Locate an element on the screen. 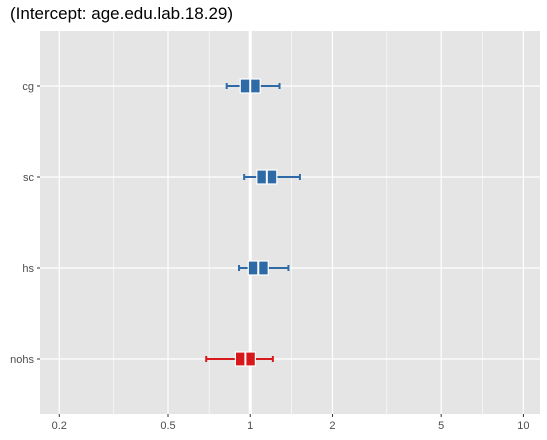 This screenshot has height=440, width=547. y-axis: cg sc hs nohs is located at coordinates (25, 223).